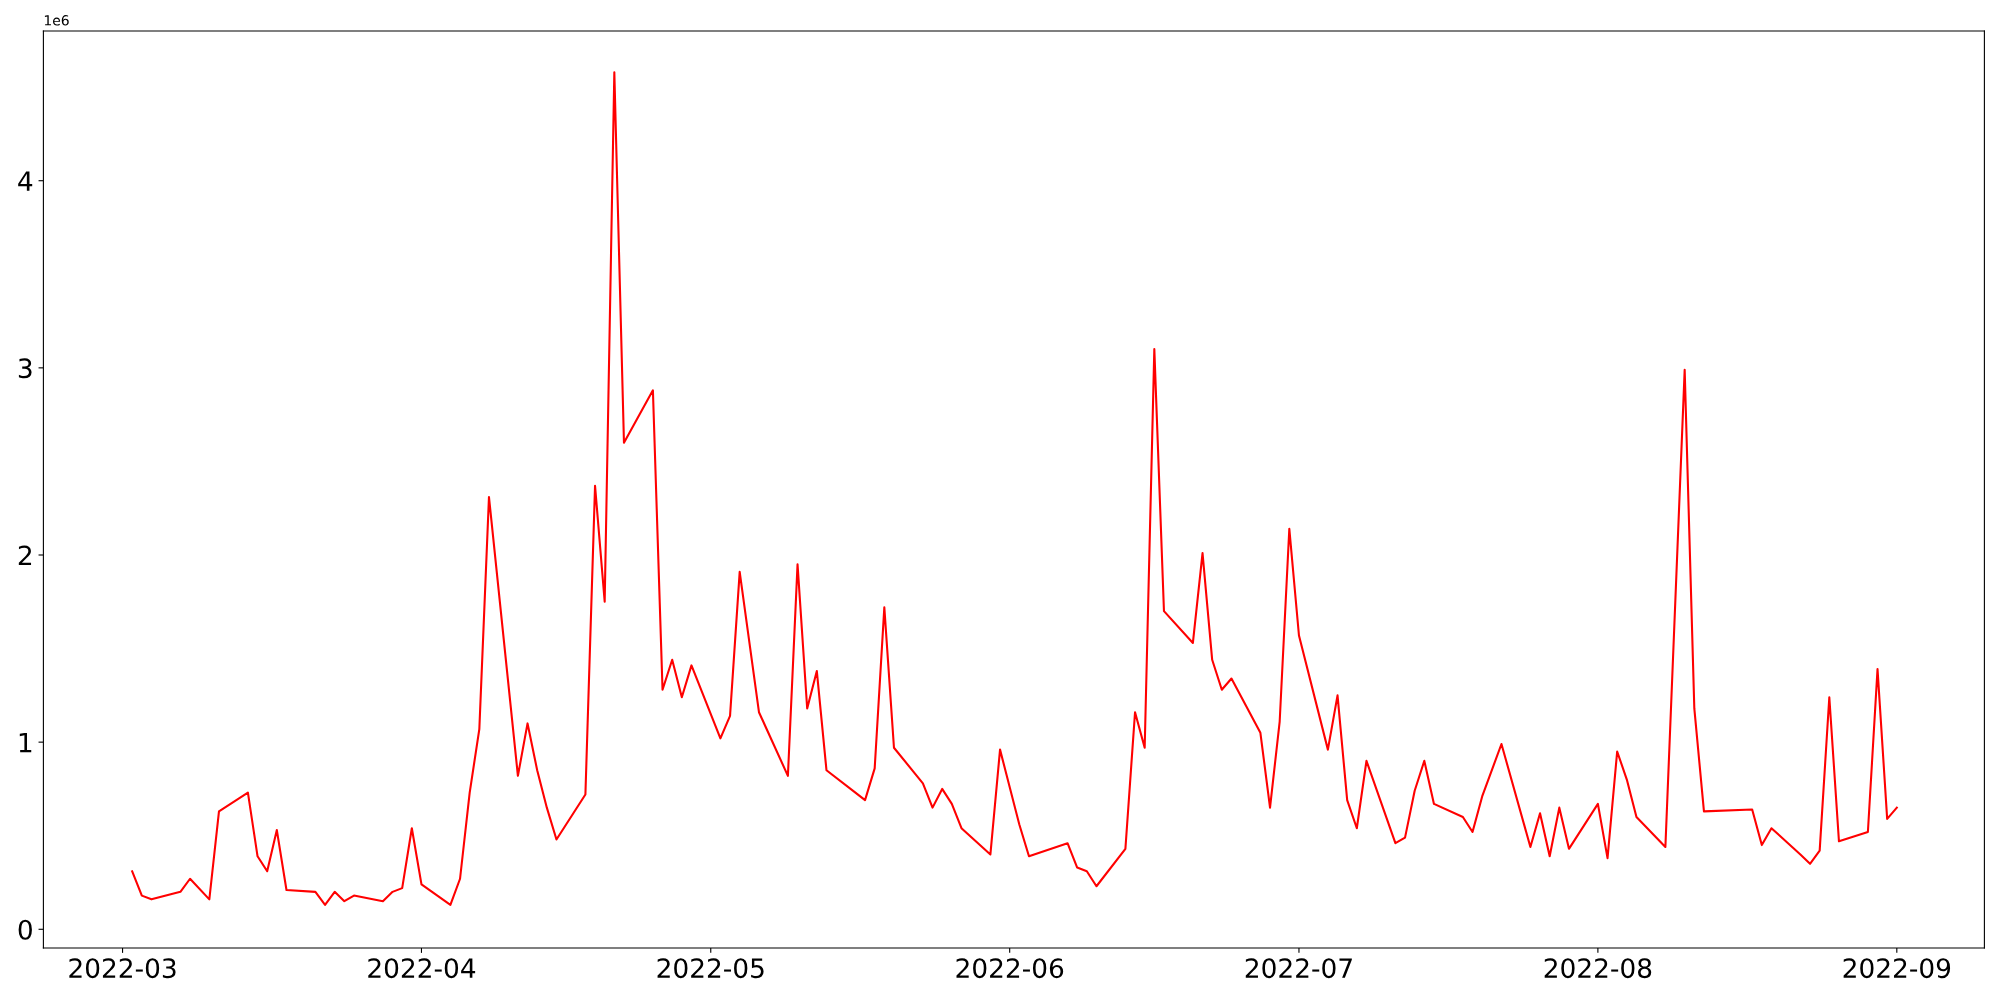 The width and height of the screenshot is (2000, 1000). I want to click on x-tick-label: 2022-08, so click(1598, 968).